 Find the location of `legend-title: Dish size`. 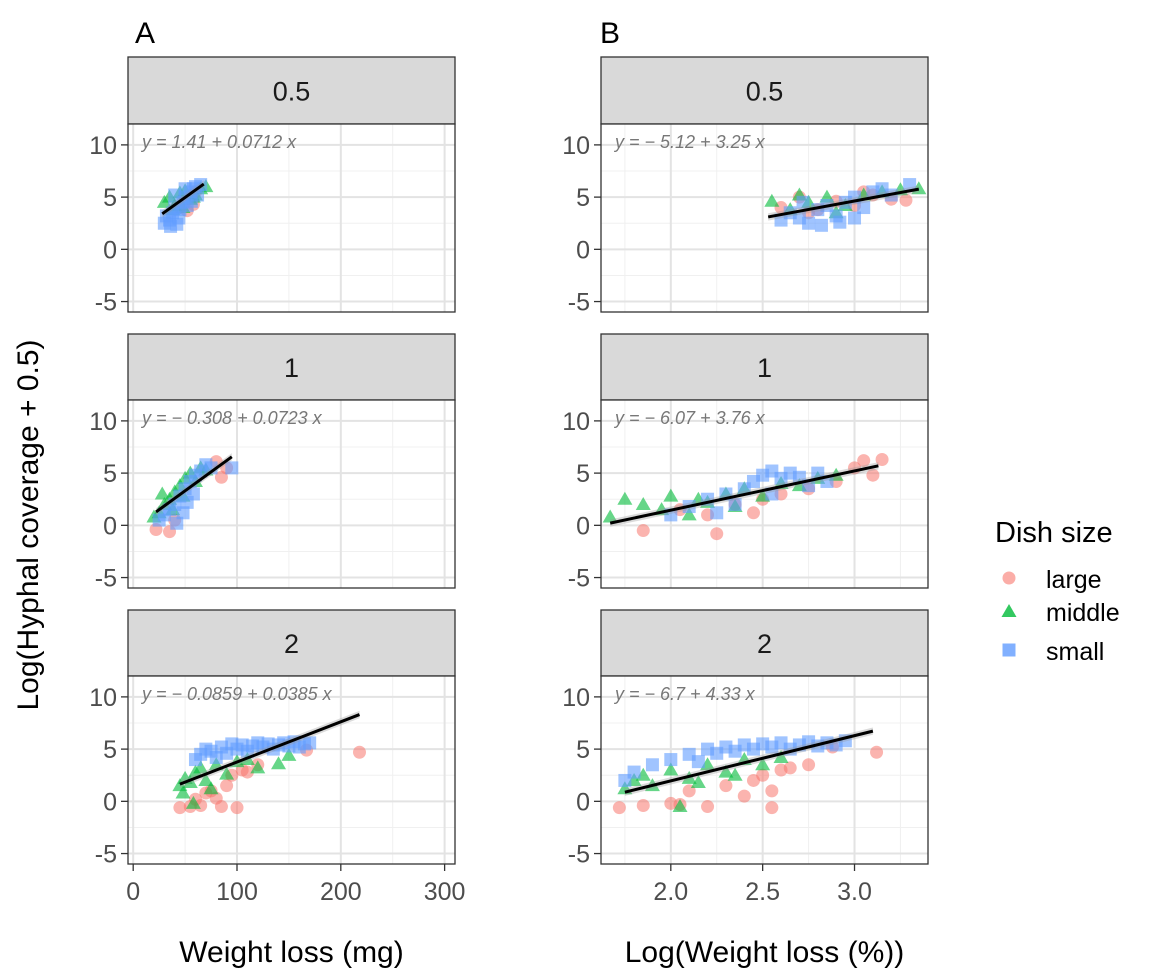

legend-title: Dish size is located at coordinates (1054, 533).